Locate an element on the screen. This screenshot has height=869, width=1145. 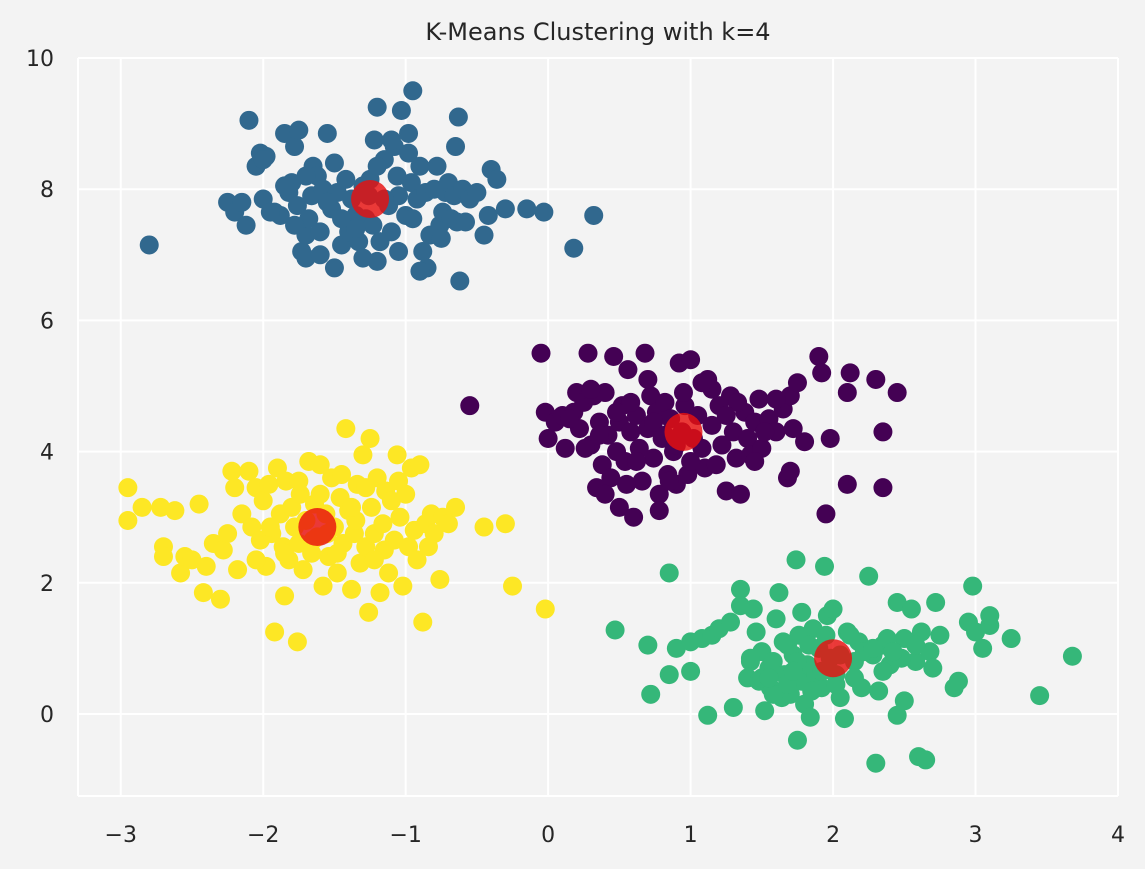
x-tick-label: 0 is located at coordinates (548, 835).